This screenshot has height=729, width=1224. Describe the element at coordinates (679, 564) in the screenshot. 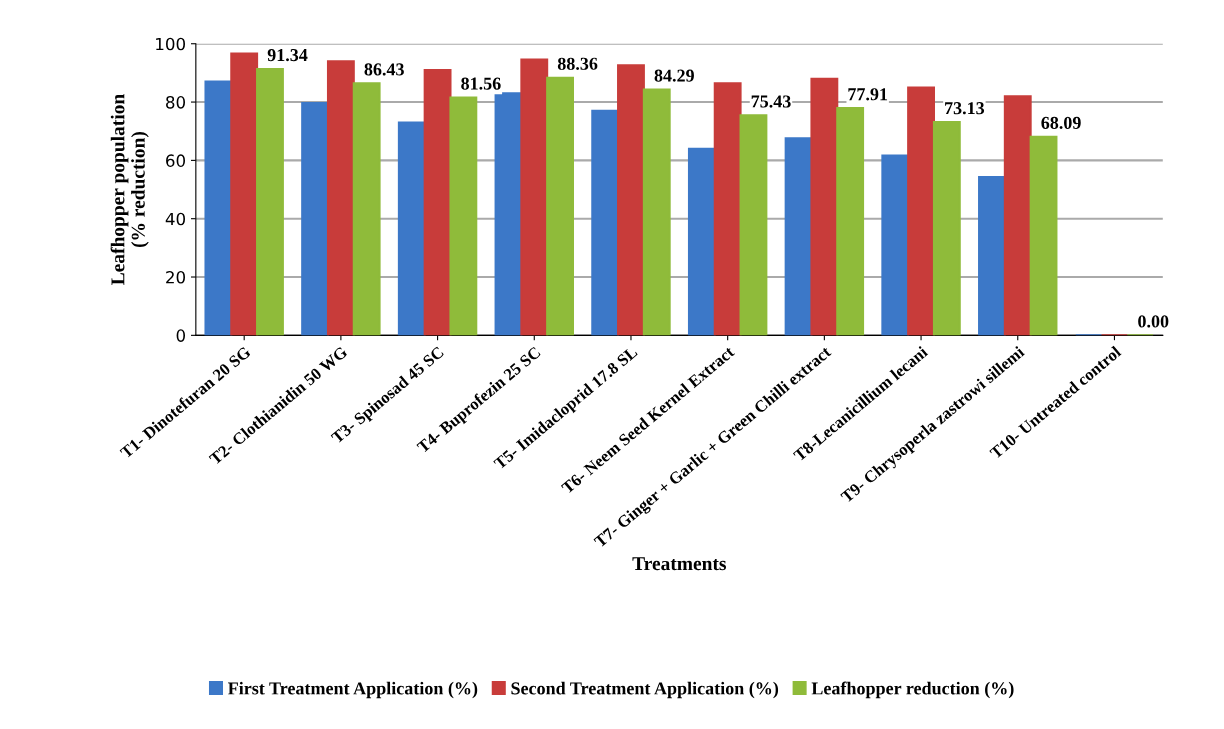

I see `x-axis-title: Treatments` at that location.